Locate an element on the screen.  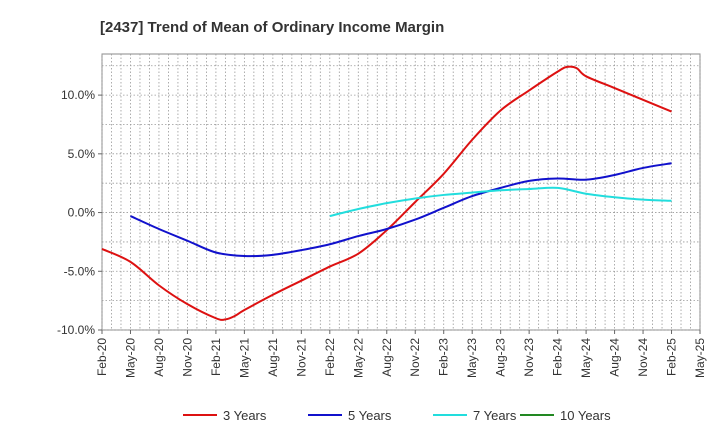
x-tick-label: May-21 is located at coordinates (244, 358).